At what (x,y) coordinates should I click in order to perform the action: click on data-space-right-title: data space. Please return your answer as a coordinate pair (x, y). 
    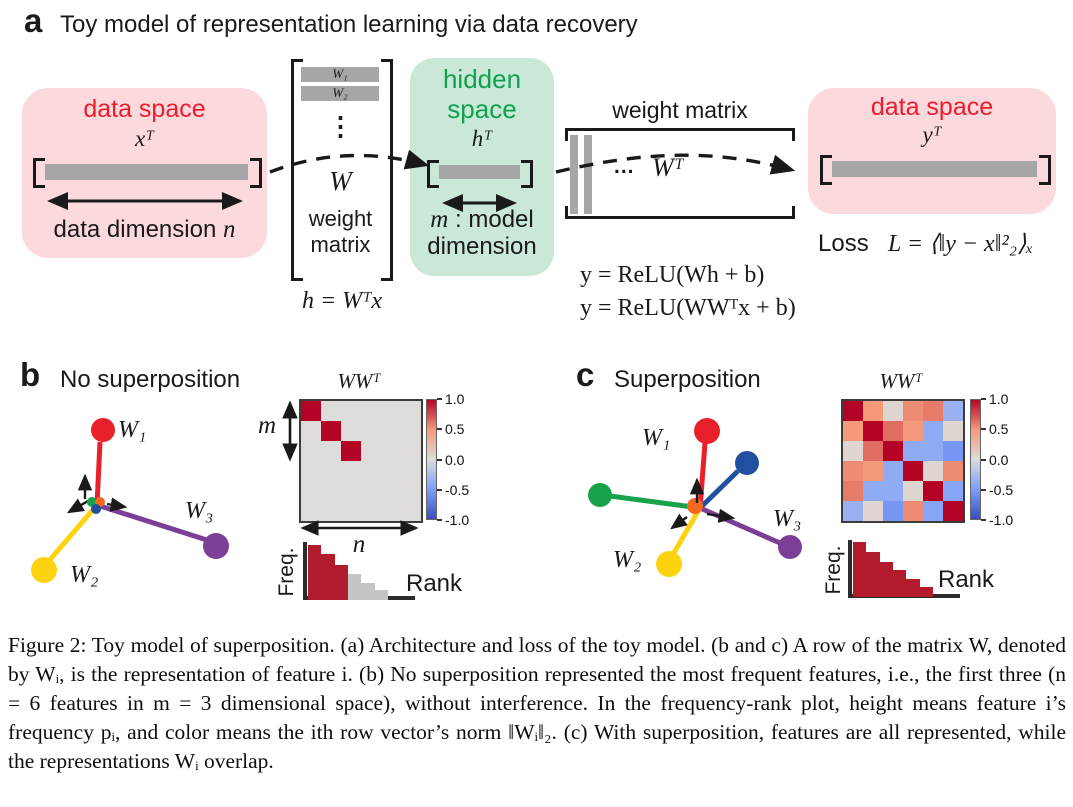
    Looking at the image, I should click on (932, 107).